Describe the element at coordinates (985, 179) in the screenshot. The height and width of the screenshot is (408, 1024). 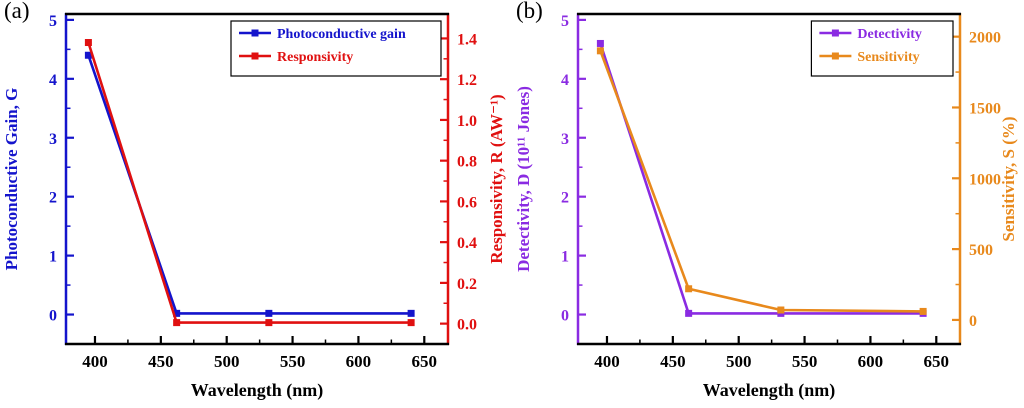
I see `right-tick-label: 1000` at that location.